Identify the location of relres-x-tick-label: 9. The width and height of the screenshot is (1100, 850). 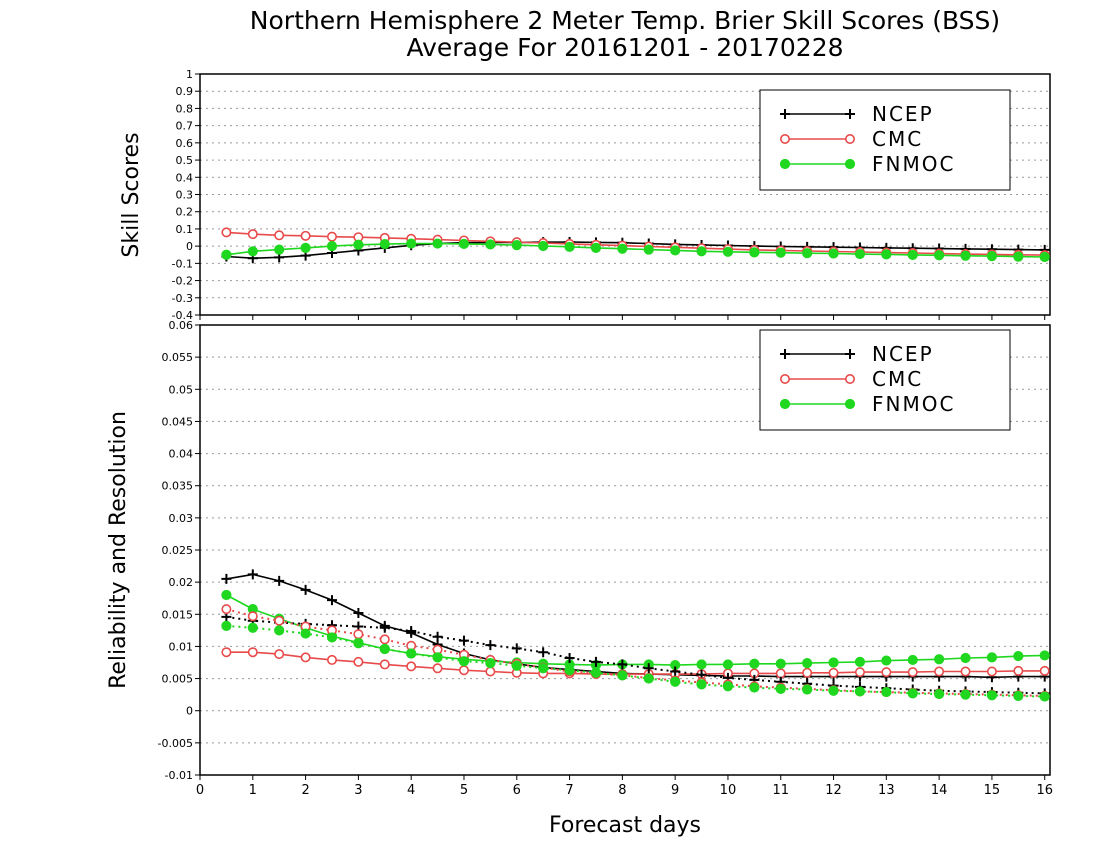
(675, 790).